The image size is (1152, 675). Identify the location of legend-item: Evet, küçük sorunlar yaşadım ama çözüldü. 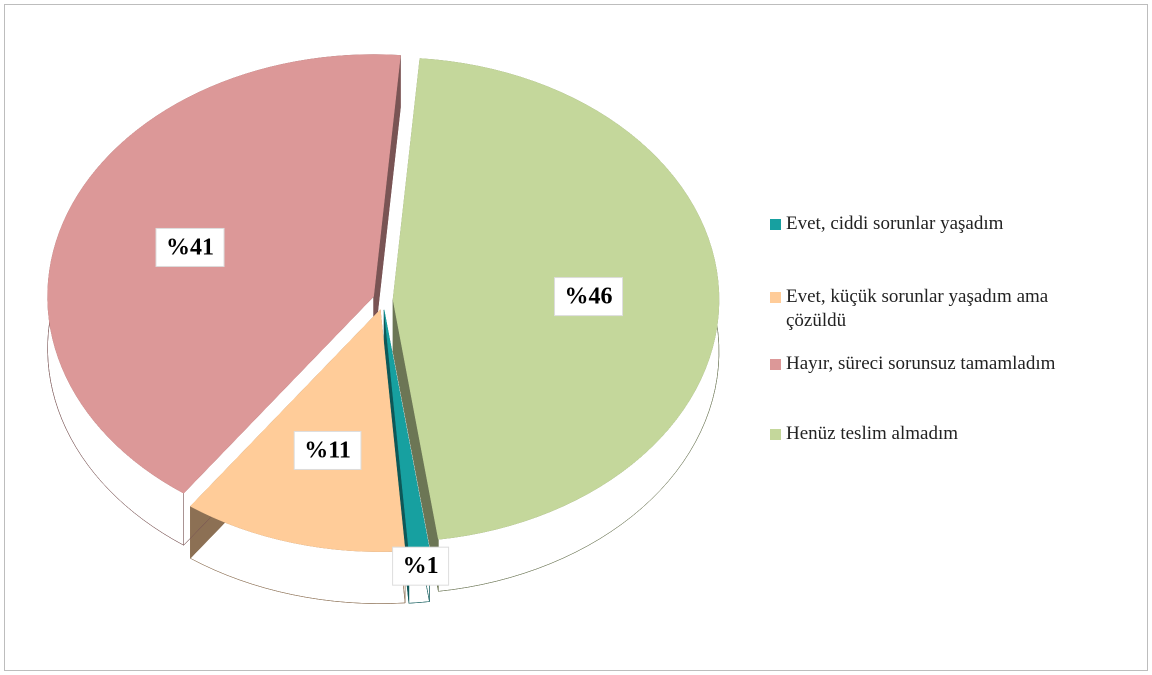
(940, 309).